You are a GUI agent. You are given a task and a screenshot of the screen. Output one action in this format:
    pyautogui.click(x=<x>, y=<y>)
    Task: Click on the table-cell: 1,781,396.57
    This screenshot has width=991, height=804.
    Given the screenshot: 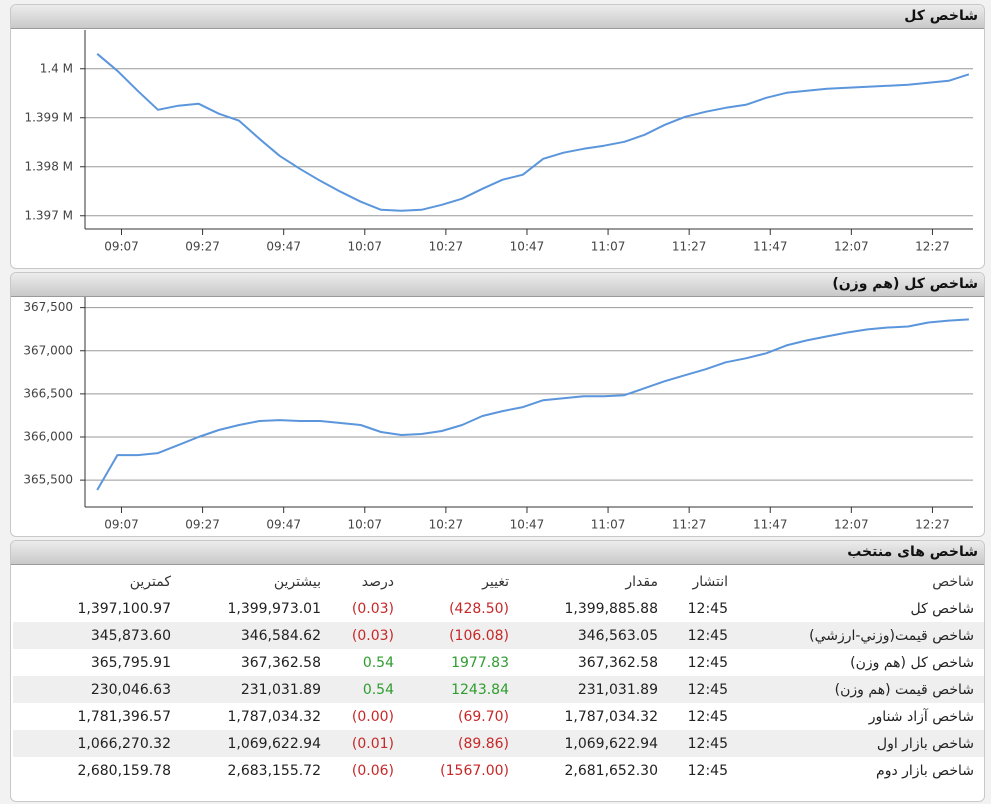 What is the action you would take?
    pyautogui.click(x=124, y=716)
    